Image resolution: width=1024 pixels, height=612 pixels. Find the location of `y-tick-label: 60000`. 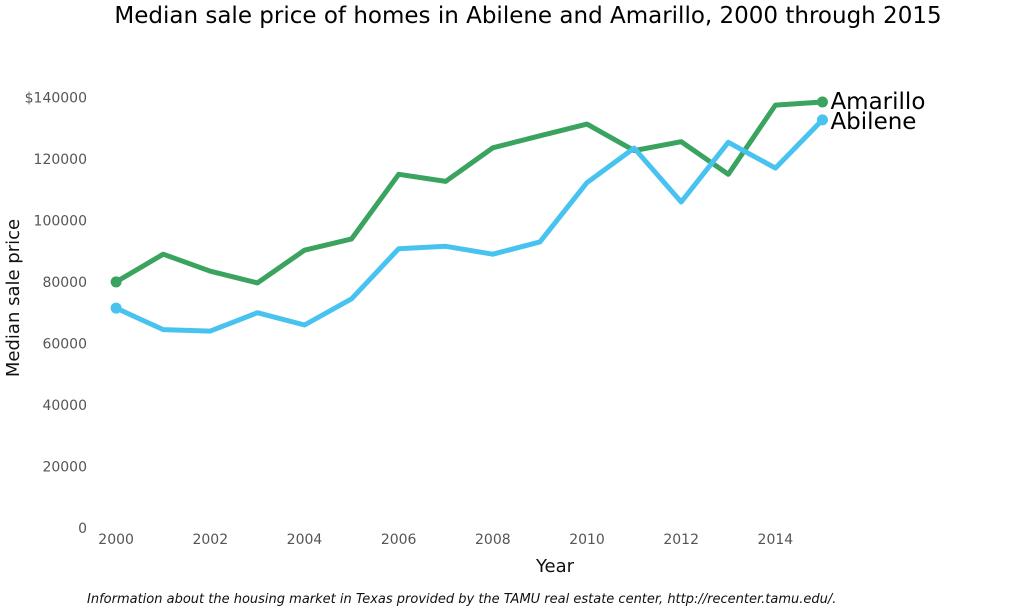

y-tick-label: 60000 is located at coordinates (64, 344).